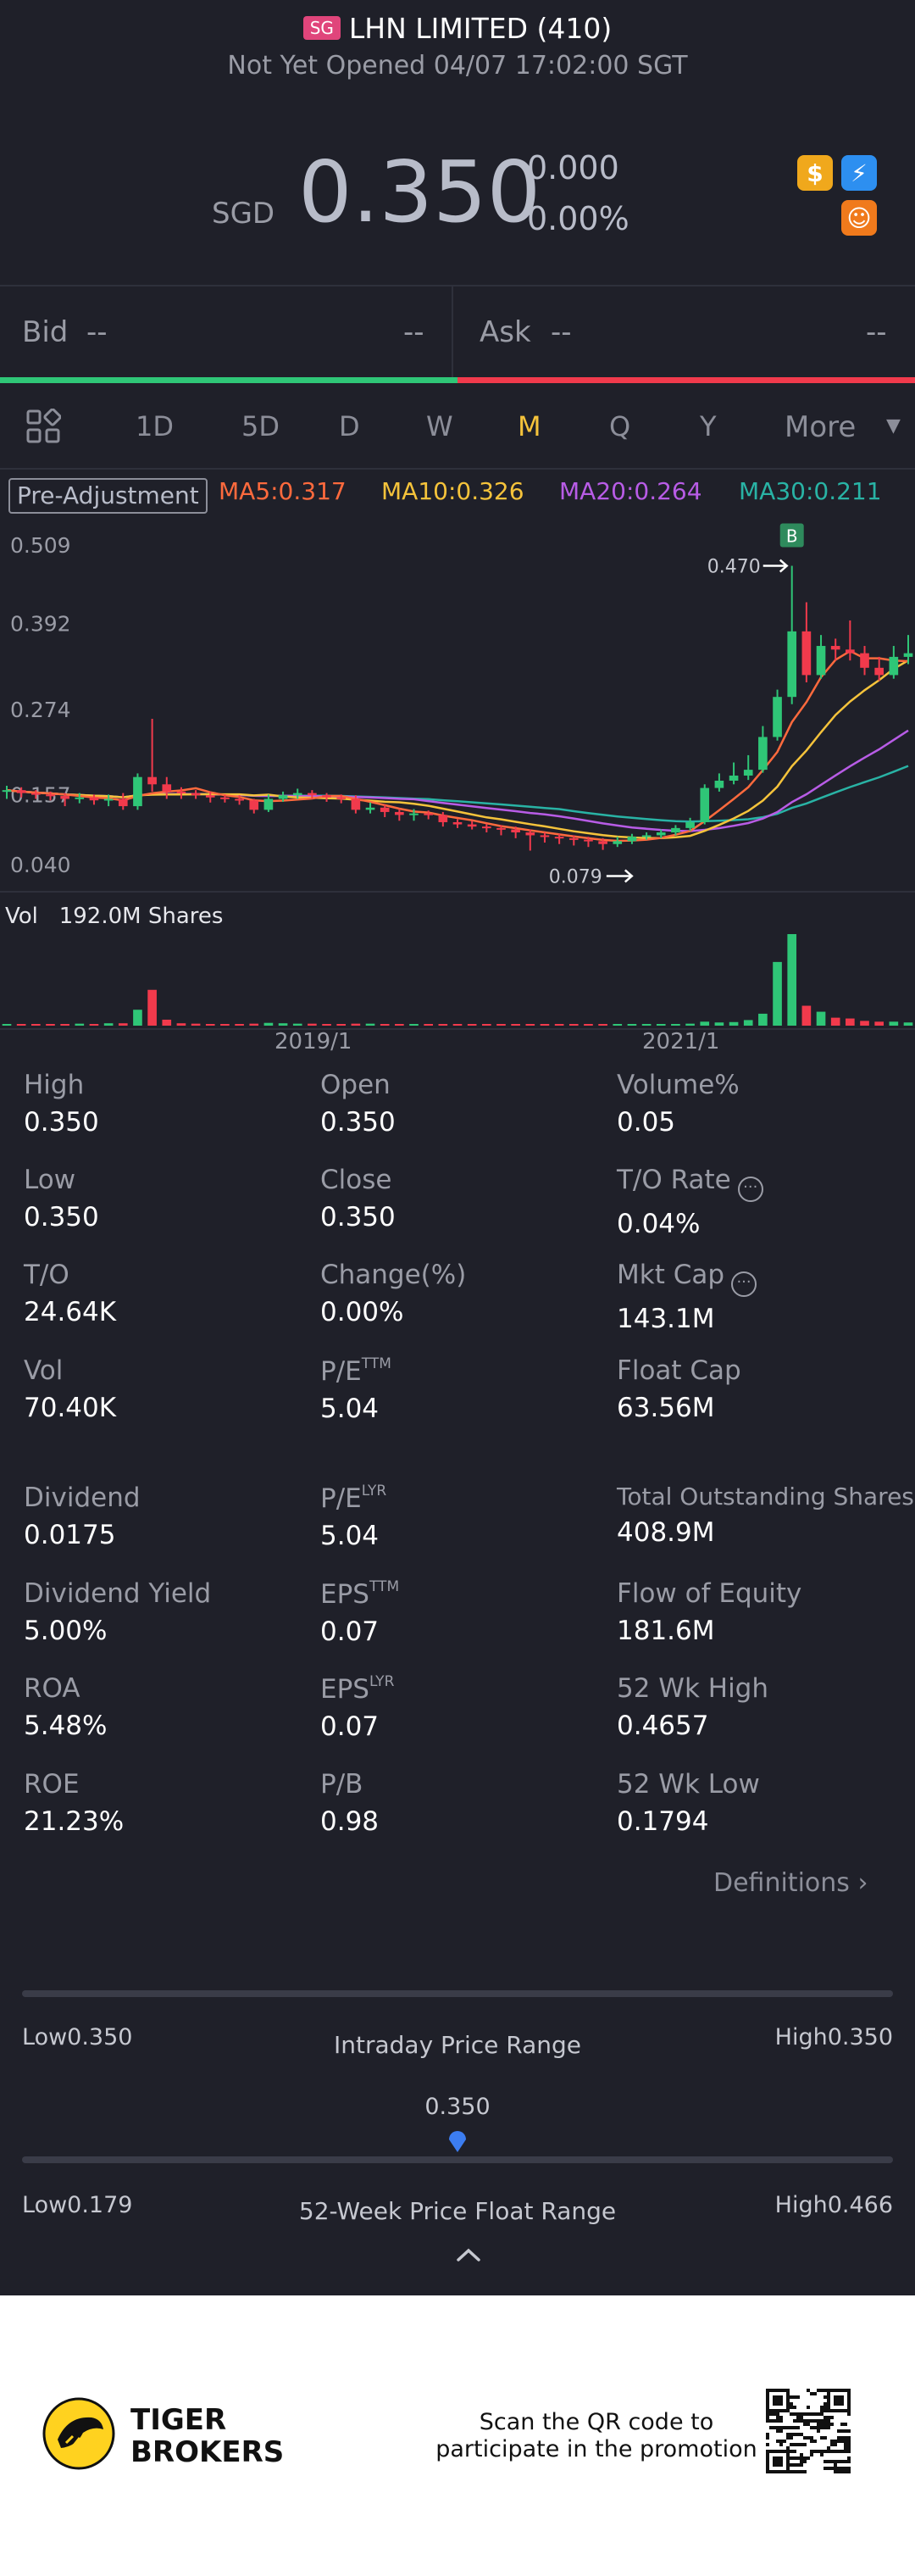 The width and height of the screenshot is (915, 2576). Describe the element at coordinates (808, 2431) in the screenshot. I see `qr-code` at that location.